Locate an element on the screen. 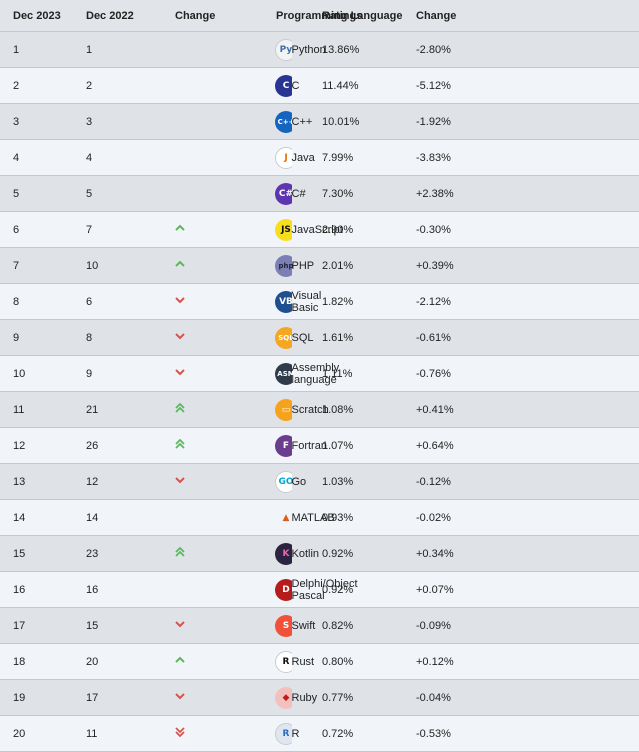  change-percent-cell: -0.04% is located at coordinates (527, 697).